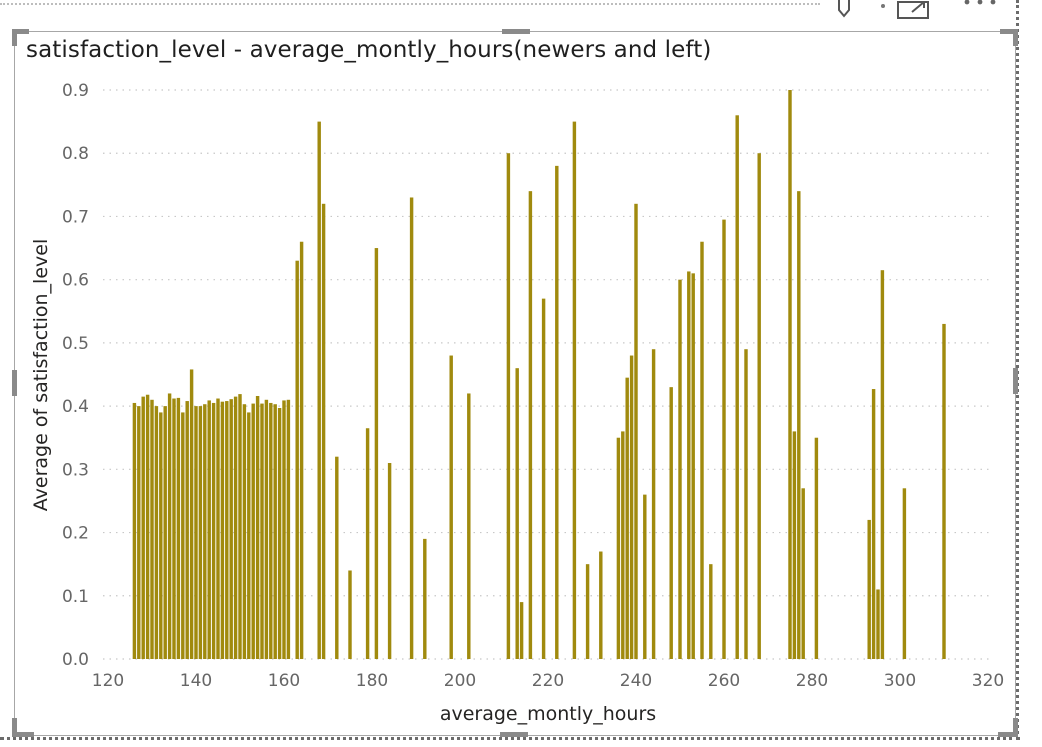 The height and width of the screenshot is (747, 1042). I want to click on focus-mode-icon, so click(915, 10).